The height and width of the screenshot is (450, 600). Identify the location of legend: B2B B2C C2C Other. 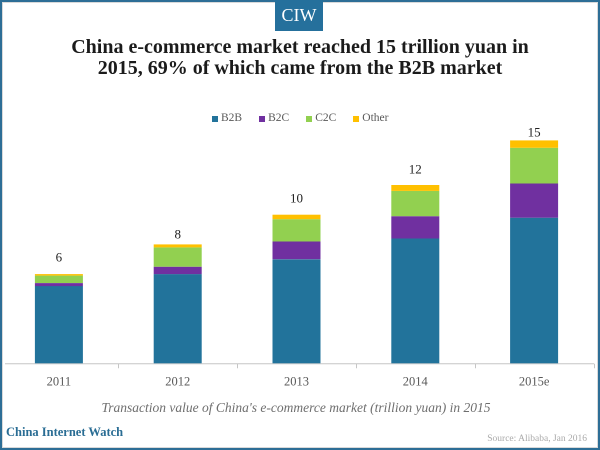
(300, 118).